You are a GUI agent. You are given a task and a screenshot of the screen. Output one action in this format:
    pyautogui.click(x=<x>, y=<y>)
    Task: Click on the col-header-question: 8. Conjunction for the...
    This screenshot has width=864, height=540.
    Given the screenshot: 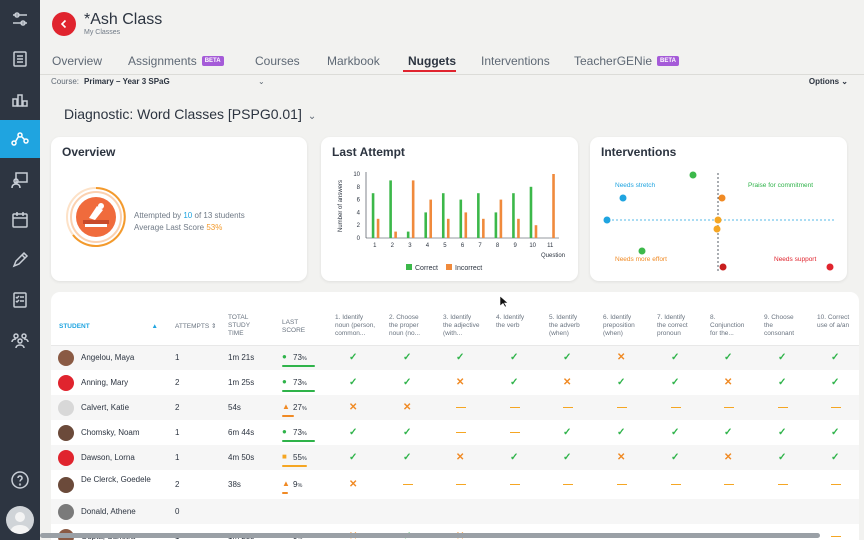 What is the action you would take?
    pyautogui.click(x=727, y=326)
    